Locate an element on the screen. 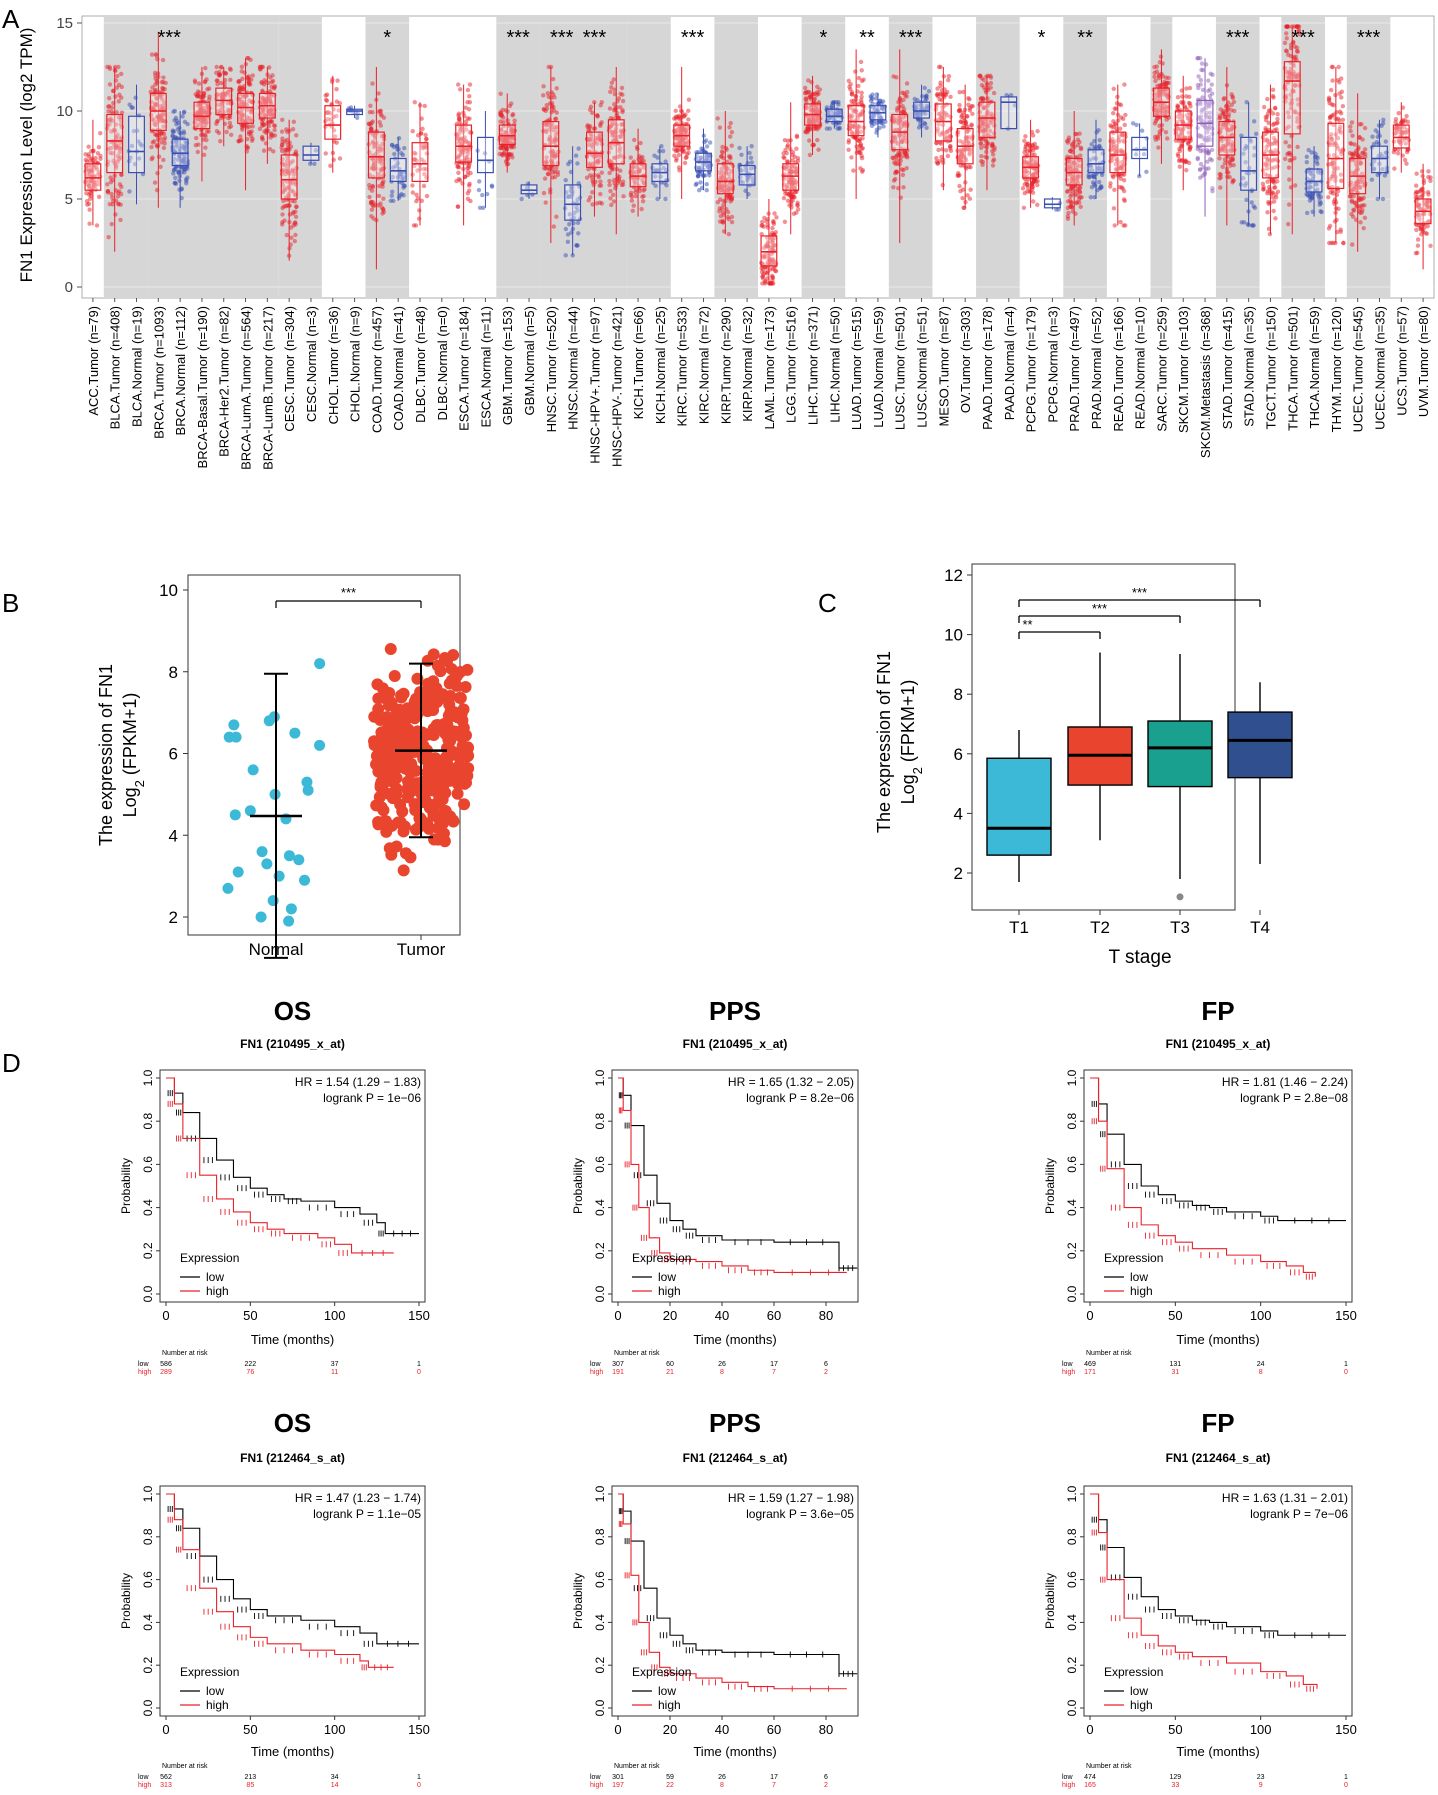 This screenshot has width=1438, height=1795. xtick-label-a: KIRC.Tumor (n=533) is located at coordinates (682, 366).